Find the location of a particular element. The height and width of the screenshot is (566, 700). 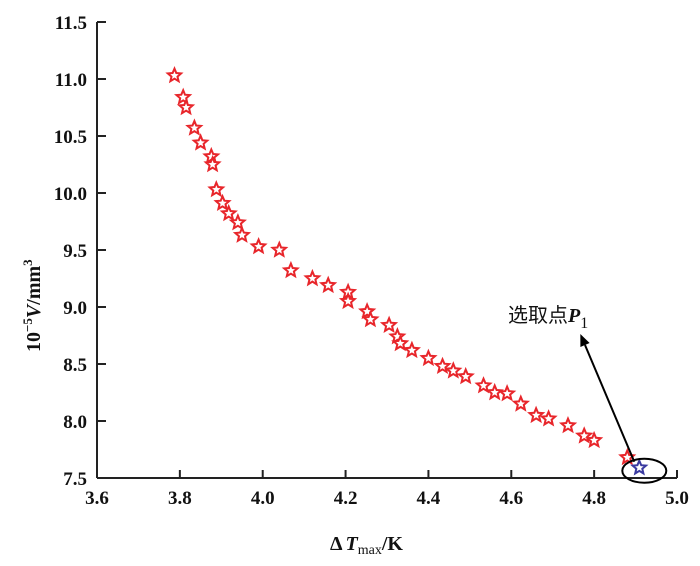

annotation-arrow is located at coordinates (610, 403).